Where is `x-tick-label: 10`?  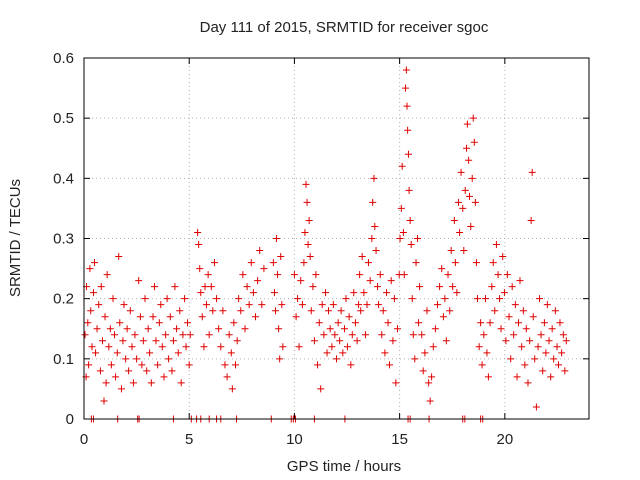 x-tick-label: 10 is located at coordinates (294, 439).